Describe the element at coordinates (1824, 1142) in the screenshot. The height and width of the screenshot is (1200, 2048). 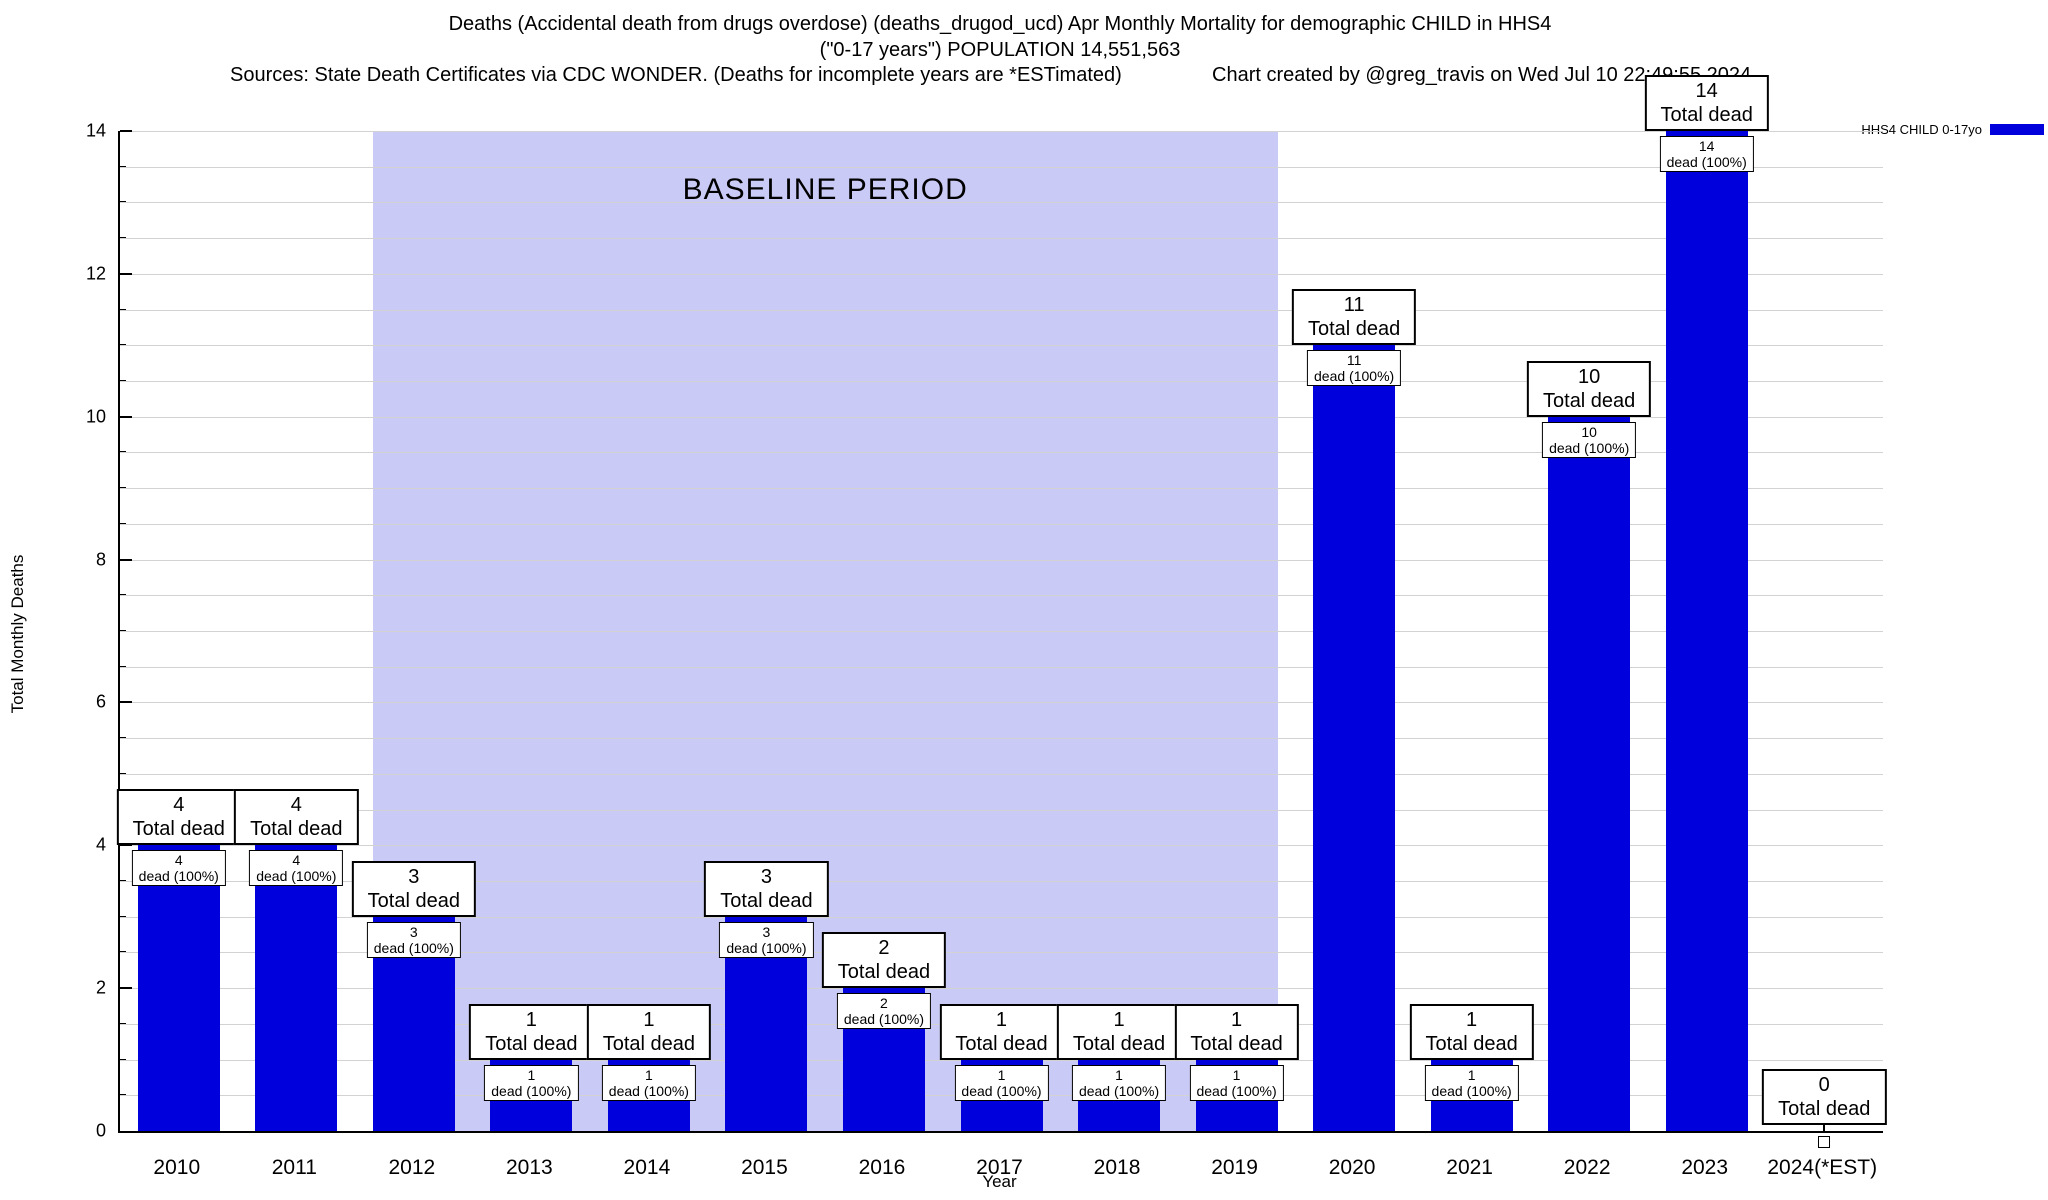
I see `zero-bar-marker` at that location.